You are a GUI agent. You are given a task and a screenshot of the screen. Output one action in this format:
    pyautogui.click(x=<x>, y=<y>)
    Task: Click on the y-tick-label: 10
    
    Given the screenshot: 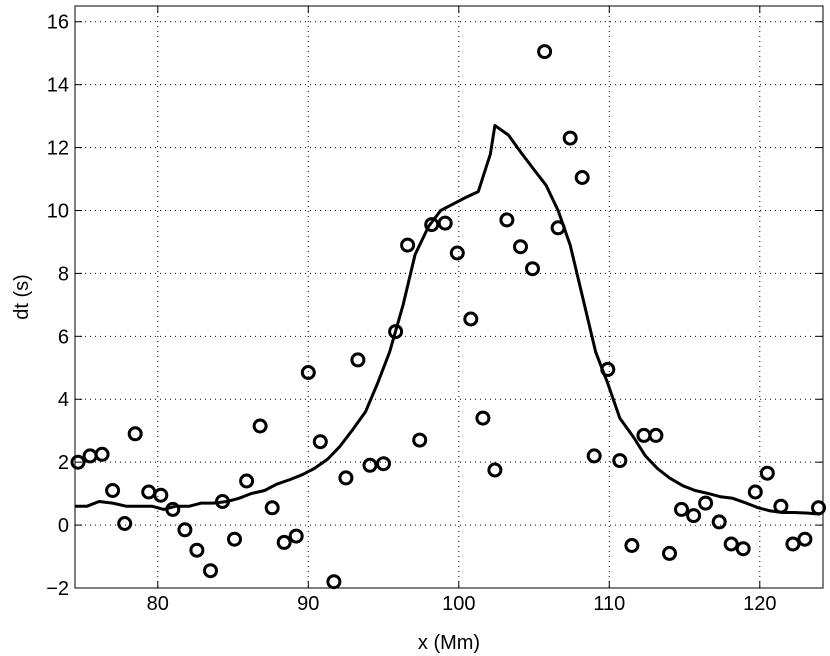 What is the action you would take?
    pyautogui.click(x=58, y=211)
    